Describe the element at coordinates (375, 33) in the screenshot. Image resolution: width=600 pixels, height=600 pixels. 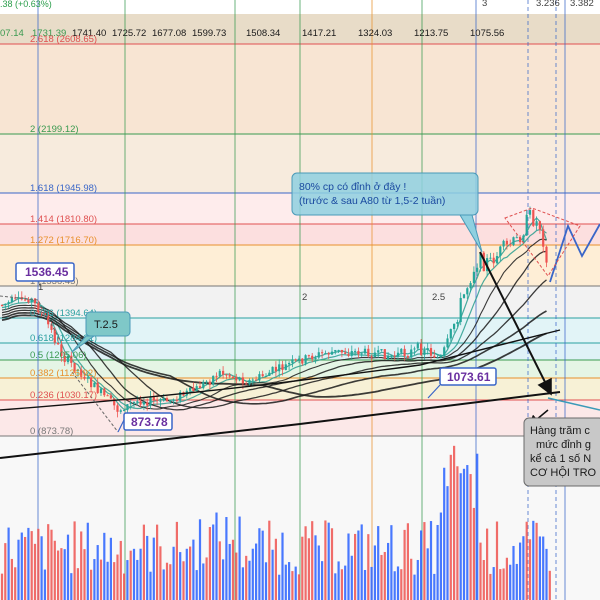
I see `top-strip-value: 1324.03` at that location.